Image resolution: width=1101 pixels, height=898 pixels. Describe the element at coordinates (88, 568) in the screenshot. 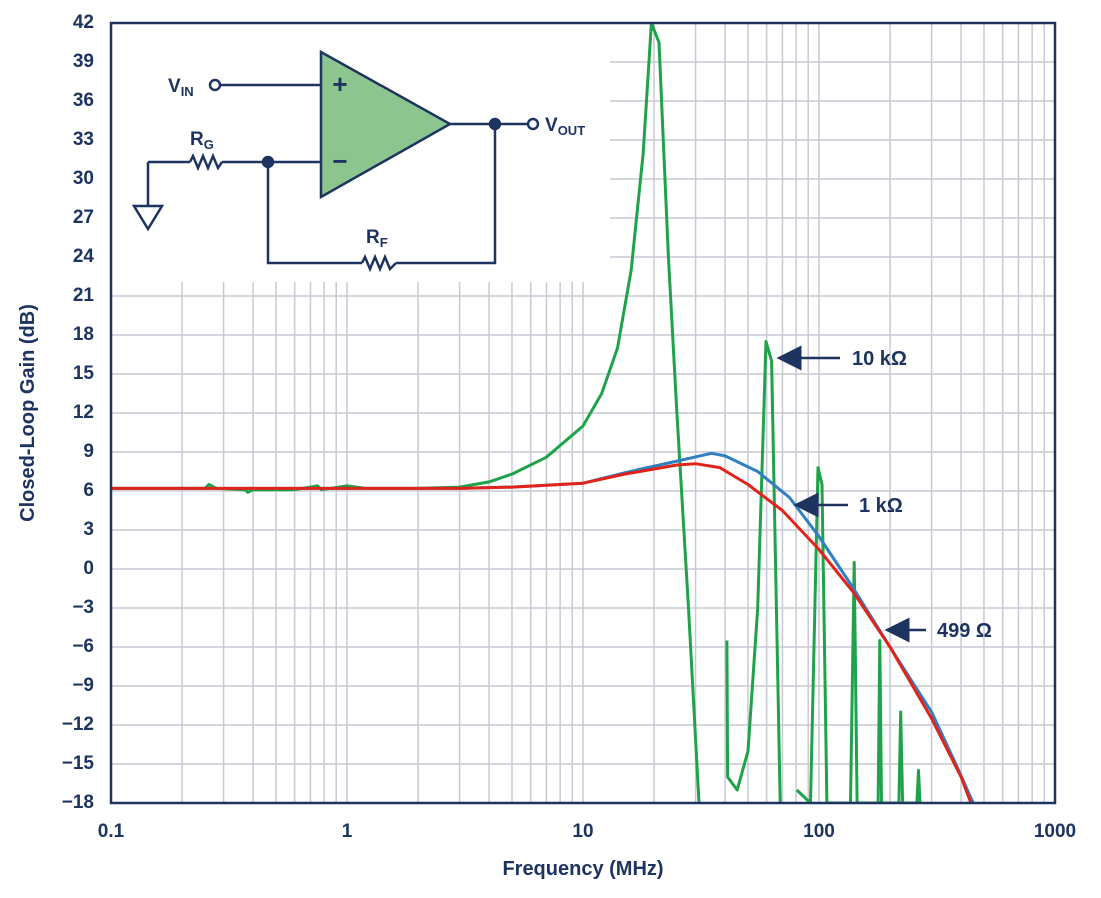

I see `y-tick-label: 0` at that location.